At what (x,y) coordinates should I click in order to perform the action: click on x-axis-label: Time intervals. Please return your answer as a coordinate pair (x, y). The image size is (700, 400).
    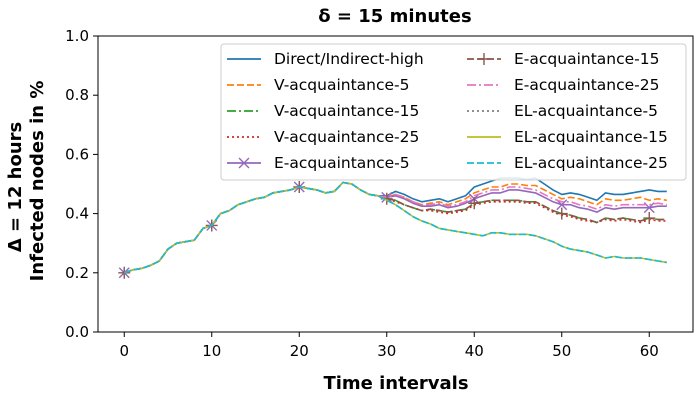
    Looking at the image, I should click on (395, 383).